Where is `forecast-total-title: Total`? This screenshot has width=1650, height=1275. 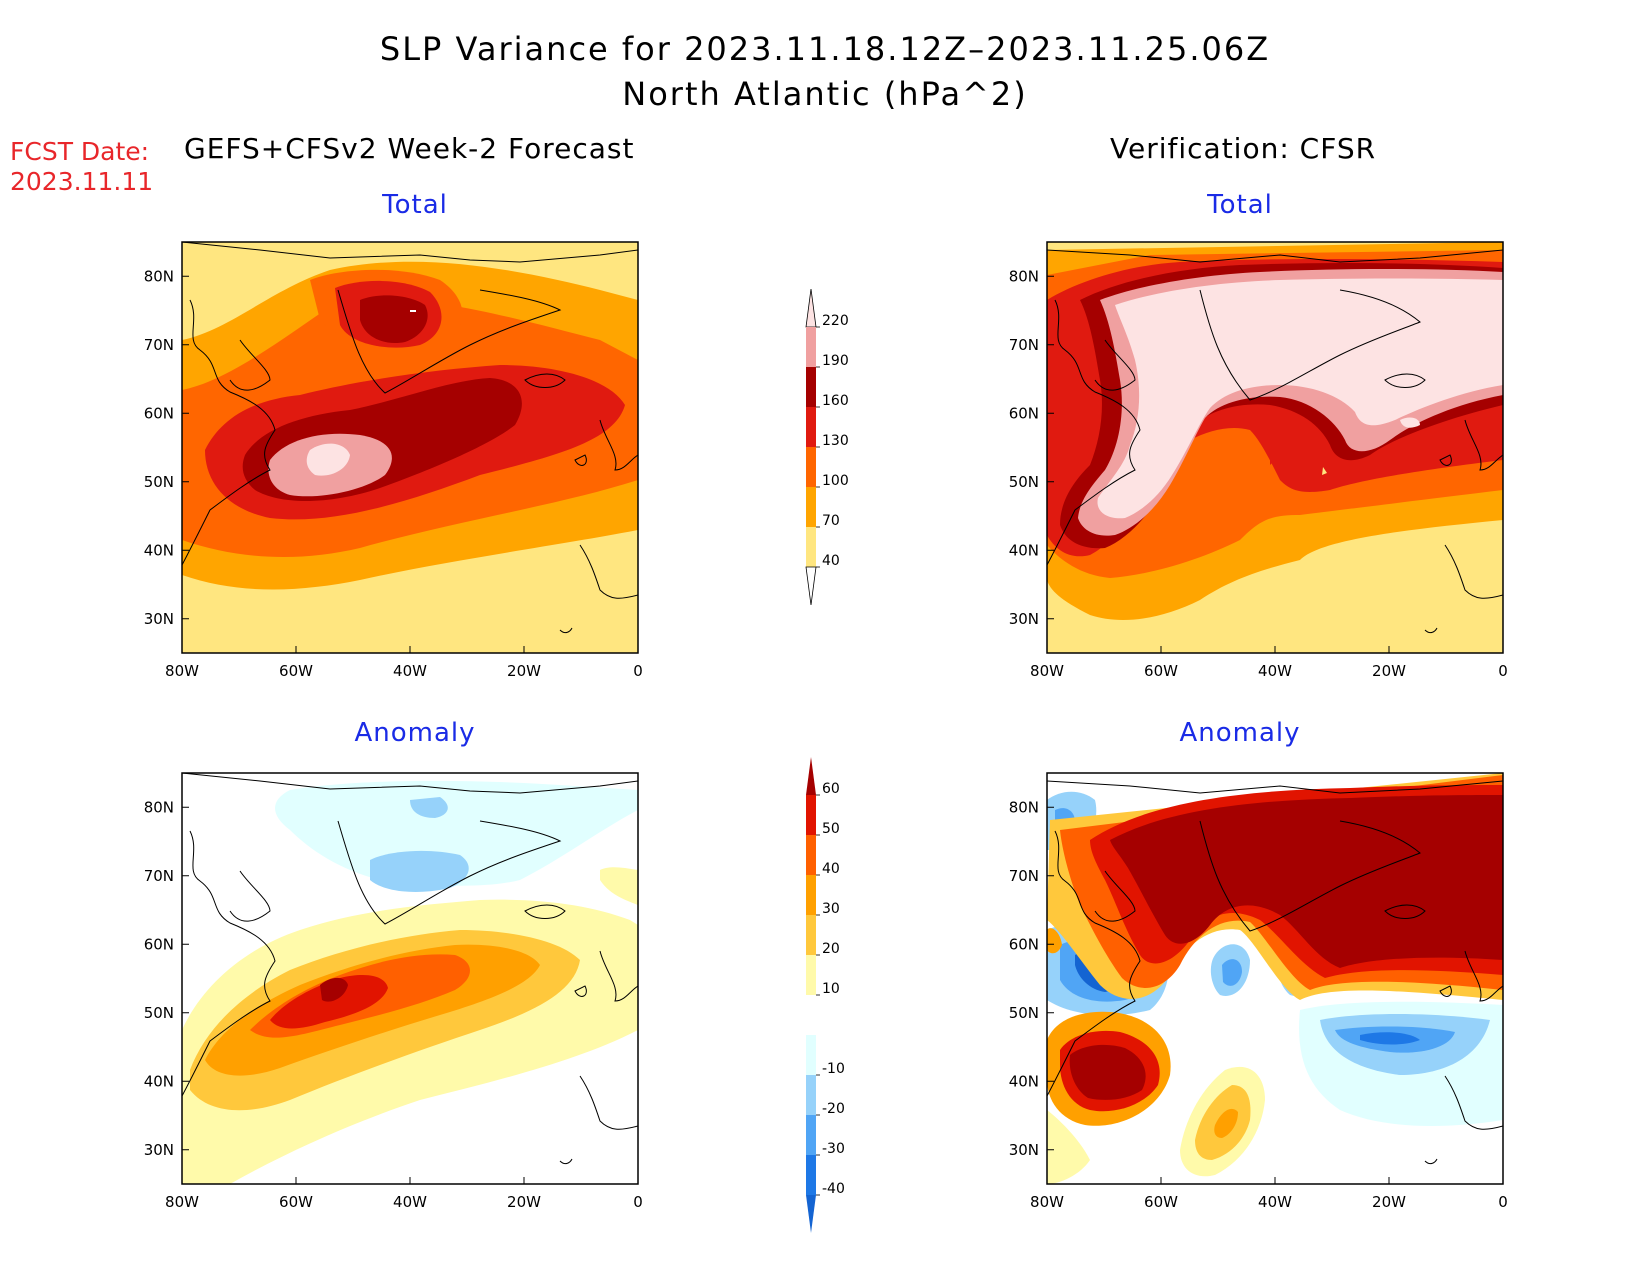
forecast-total-title: Total is located at coordinates (415, 205).